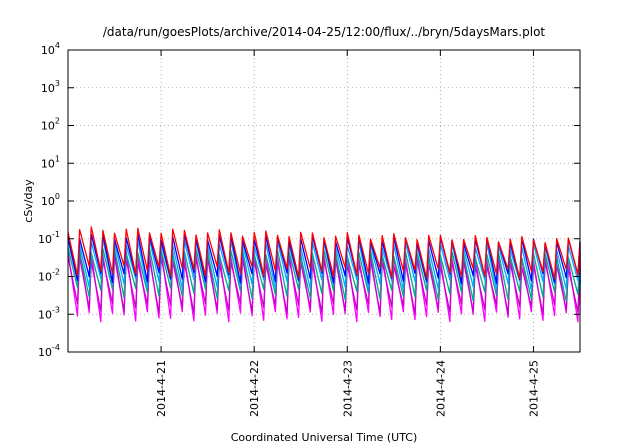 The image size is (640, 448). What do you see at coordinates (347, 388) in the screenshot?
I see `x-tick-label: 2014-4-23` at bounding box center [347, 388].